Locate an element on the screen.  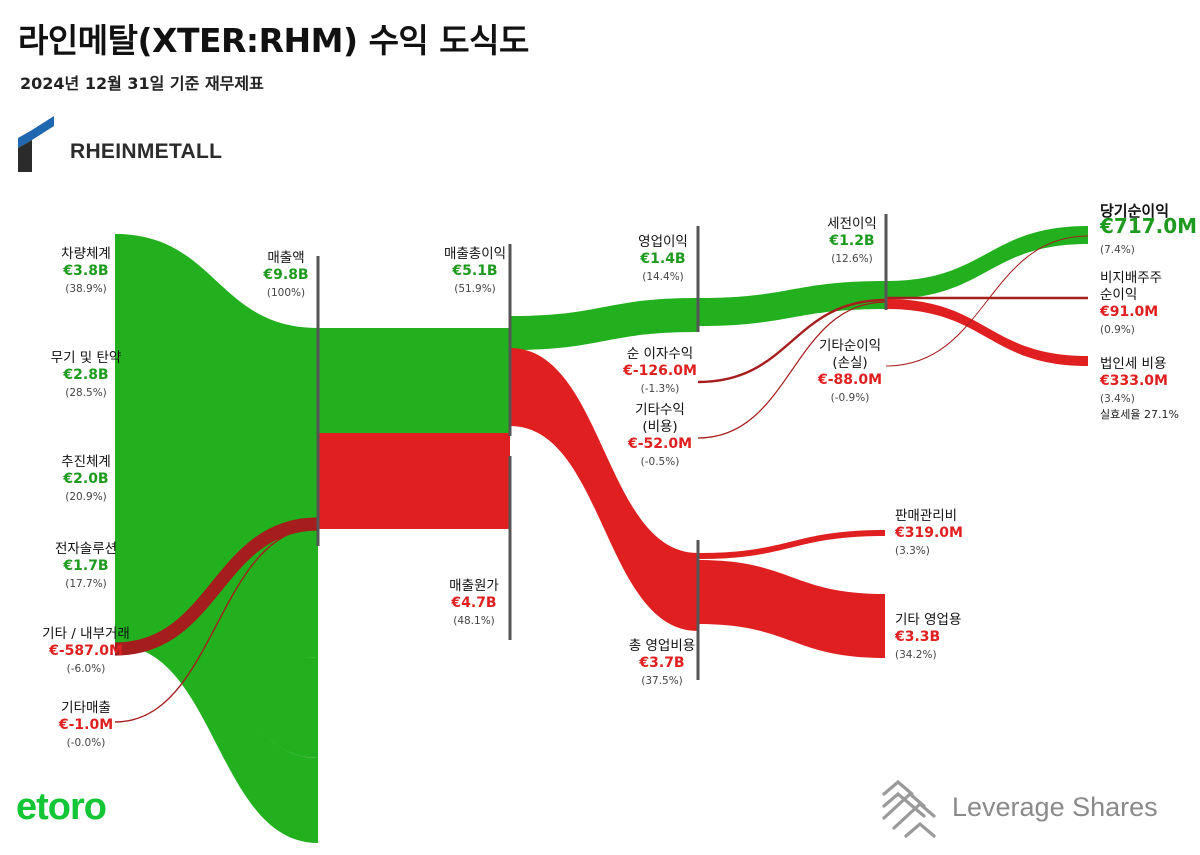
node-value-other_internal: €-587.0M is located at coordinates (85, 651).